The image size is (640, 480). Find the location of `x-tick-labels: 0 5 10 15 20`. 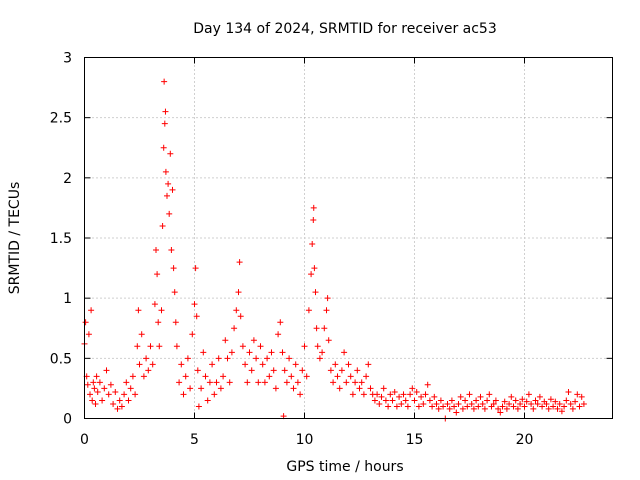

x-tick-labels: 0 5 10 15 20 is located at coordinates (306, 440).